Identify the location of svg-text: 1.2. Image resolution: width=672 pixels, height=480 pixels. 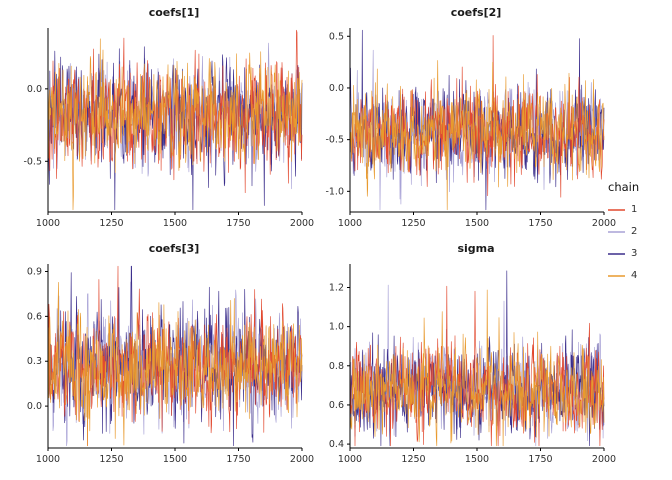
(336, 287).